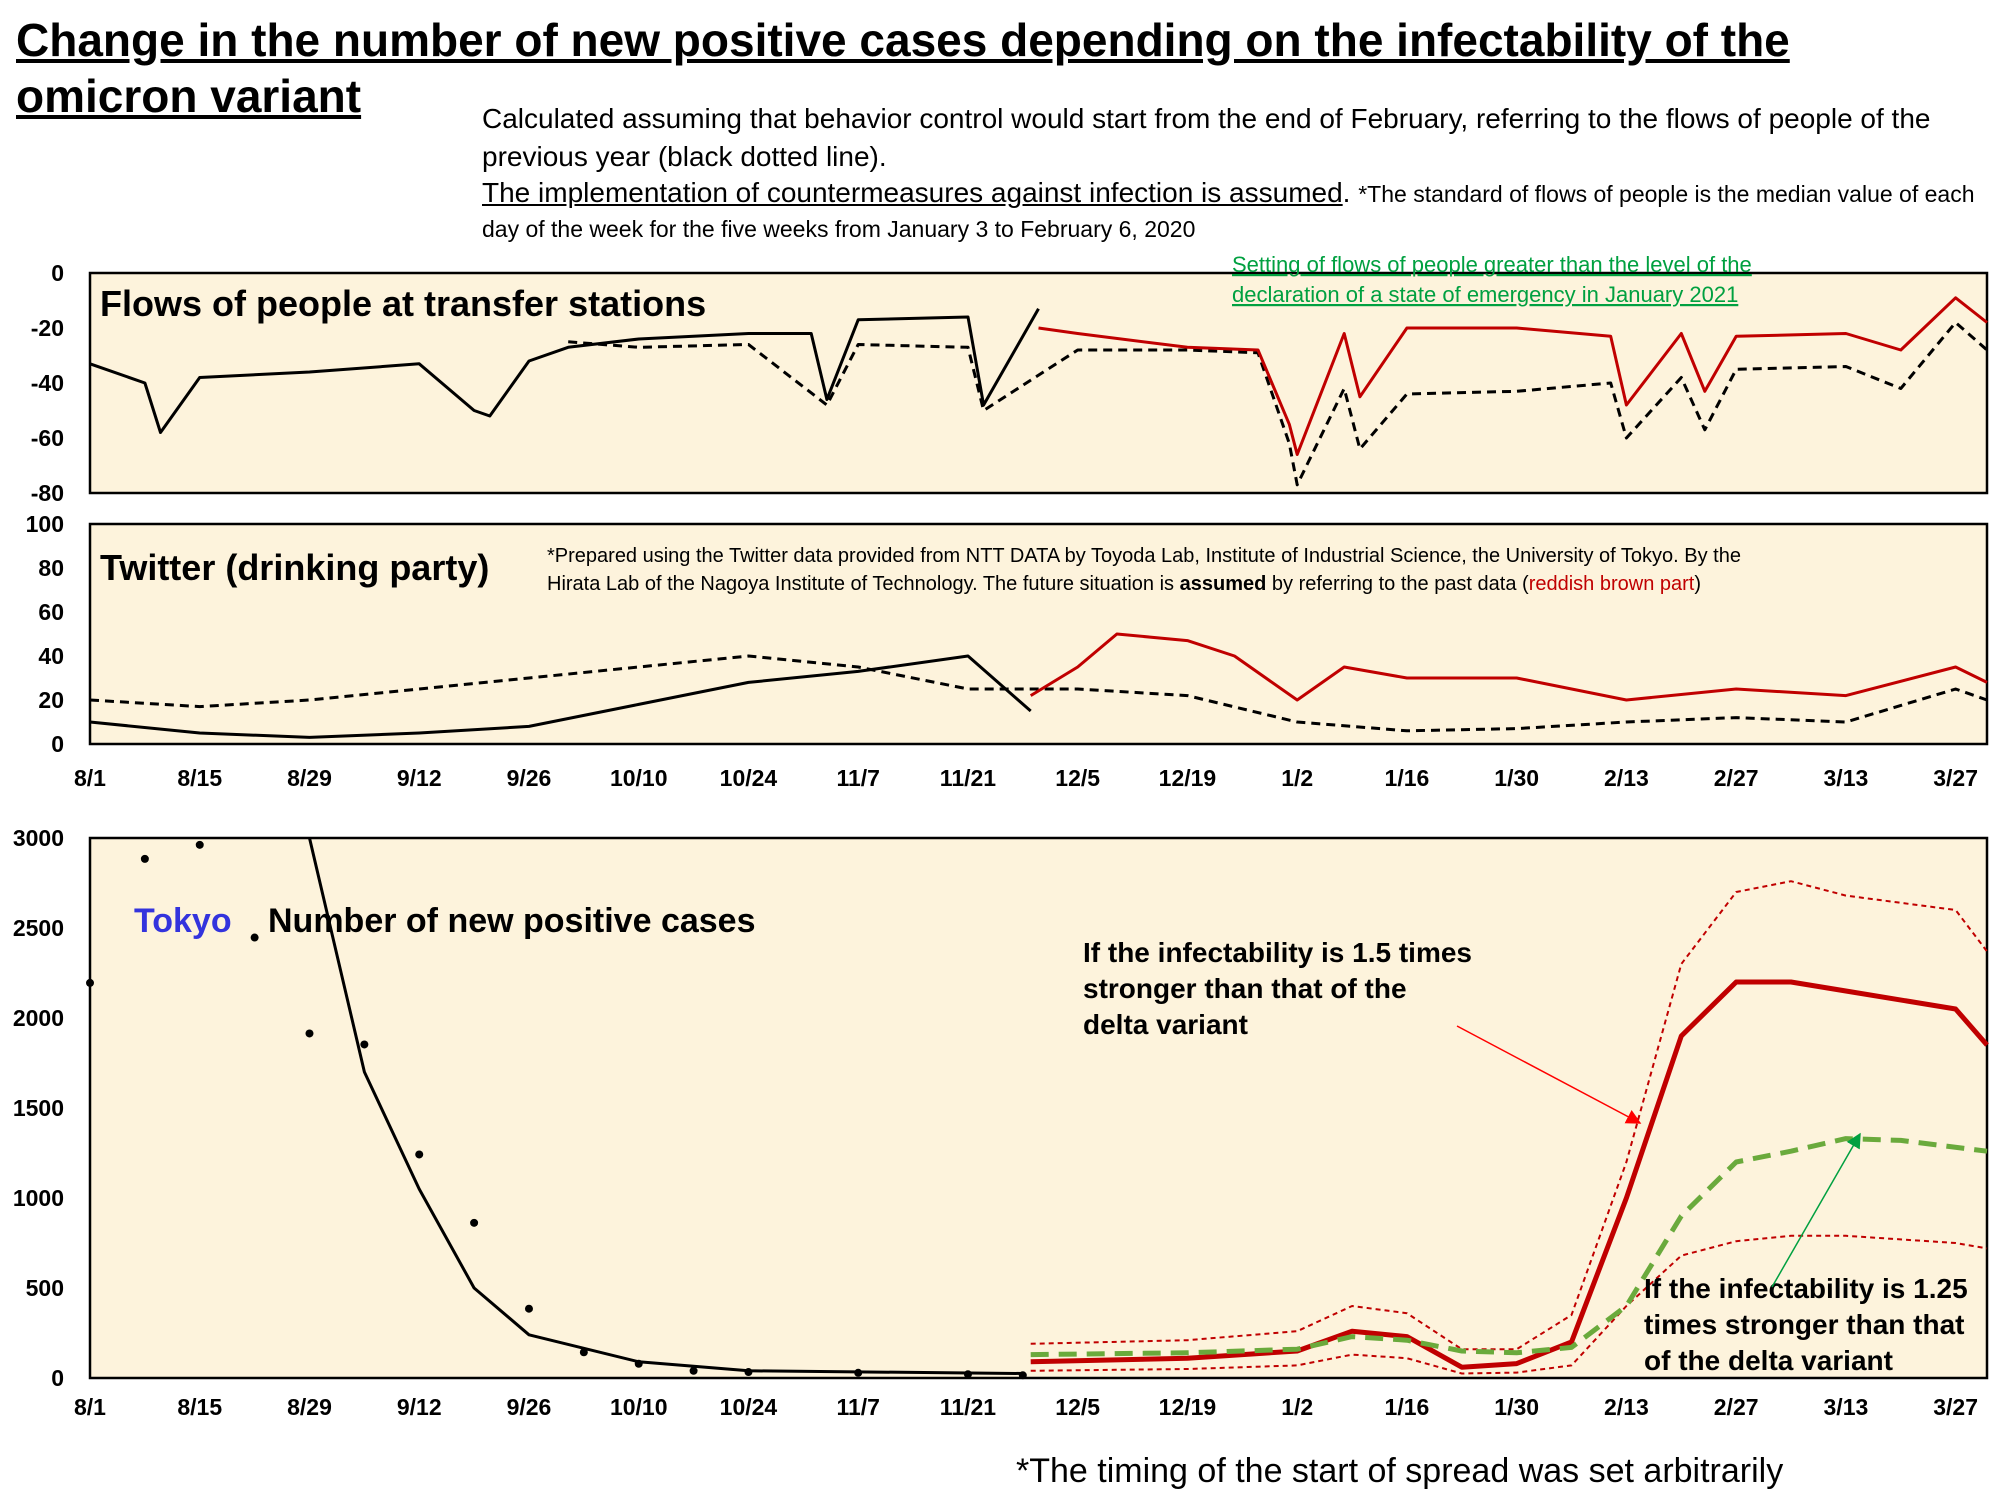 The image size is (2000, 1500). What do you see at coordinates (1549, 1074) in the screenshot?
I see `annotation-1-5x-arrow` at bounding box center [1549, 1074].